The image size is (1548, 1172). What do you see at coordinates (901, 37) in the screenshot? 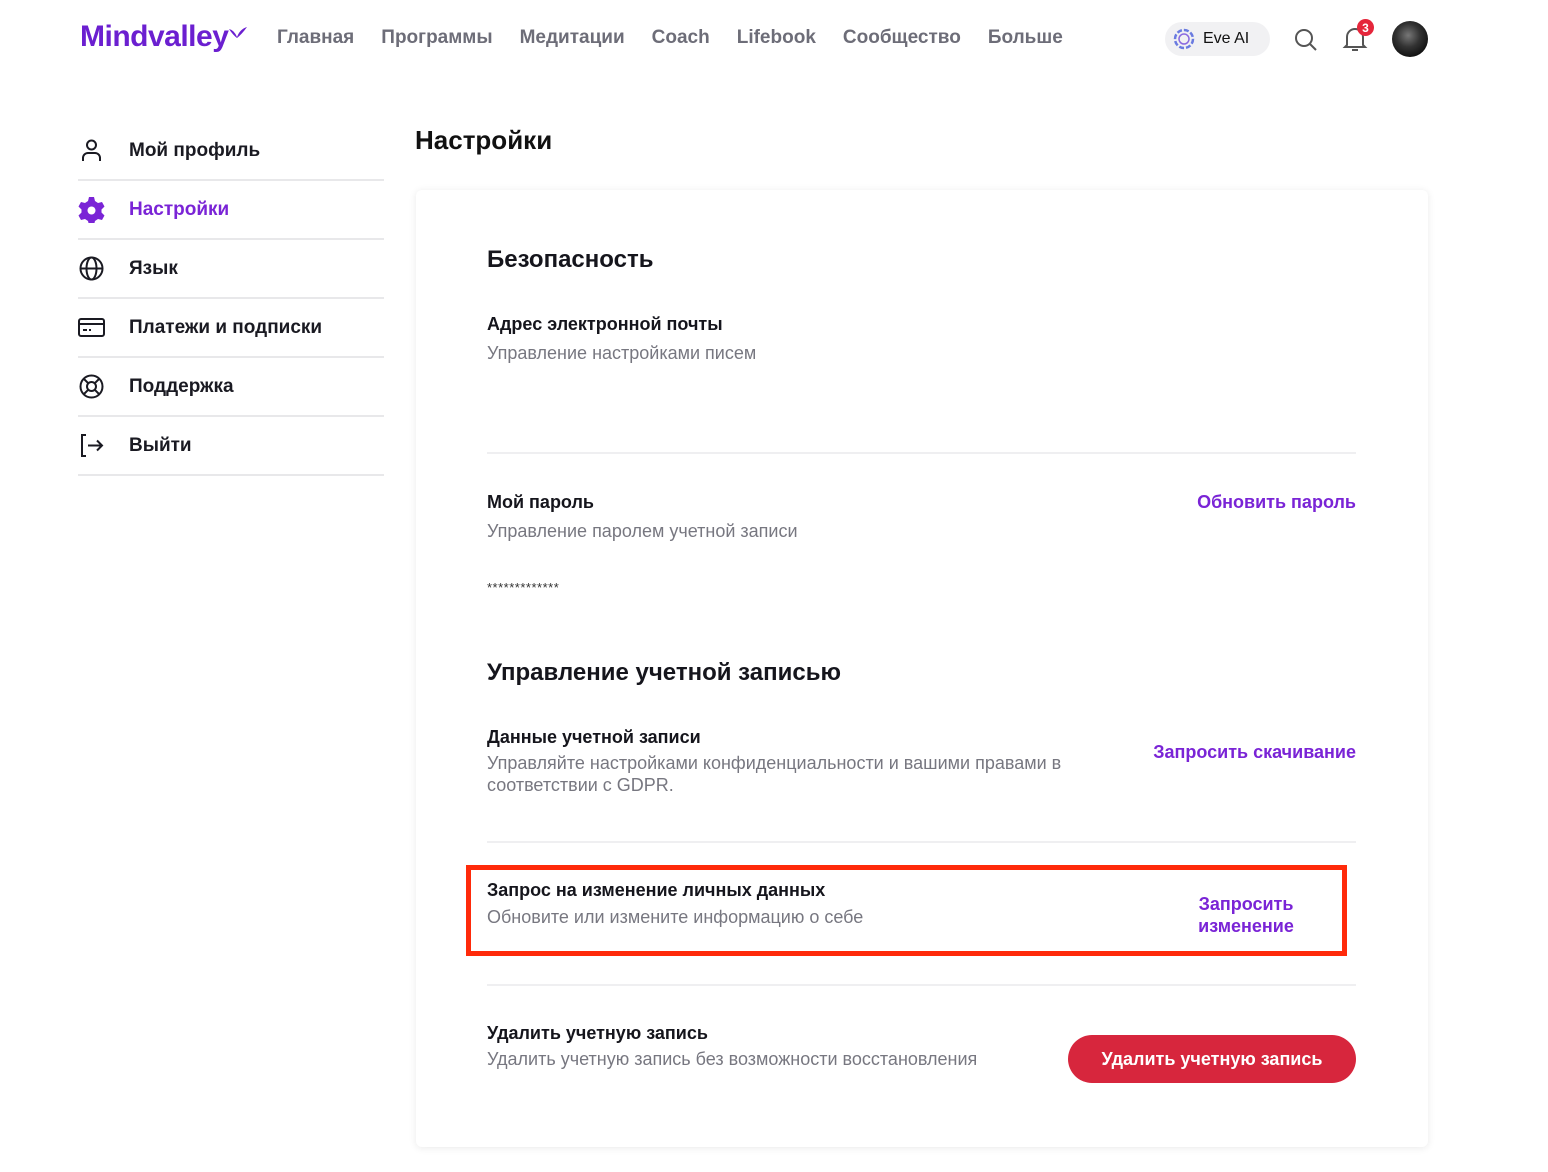
I see `nav-community: Сообщество` at bounding box center [901, 37].